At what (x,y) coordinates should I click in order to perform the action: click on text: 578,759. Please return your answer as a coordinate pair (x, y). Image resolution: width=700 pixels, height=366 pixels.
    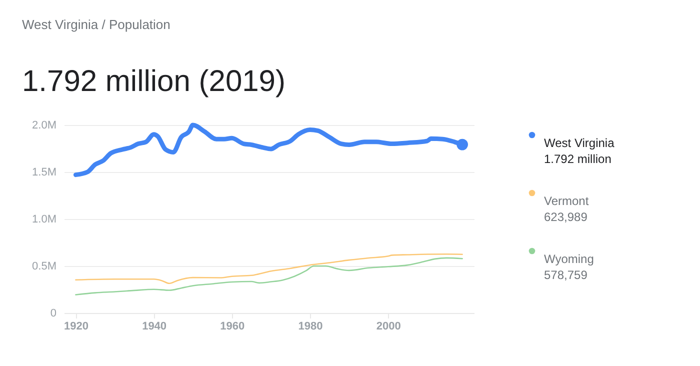
    Looking at the image, I should click on (566, 275).